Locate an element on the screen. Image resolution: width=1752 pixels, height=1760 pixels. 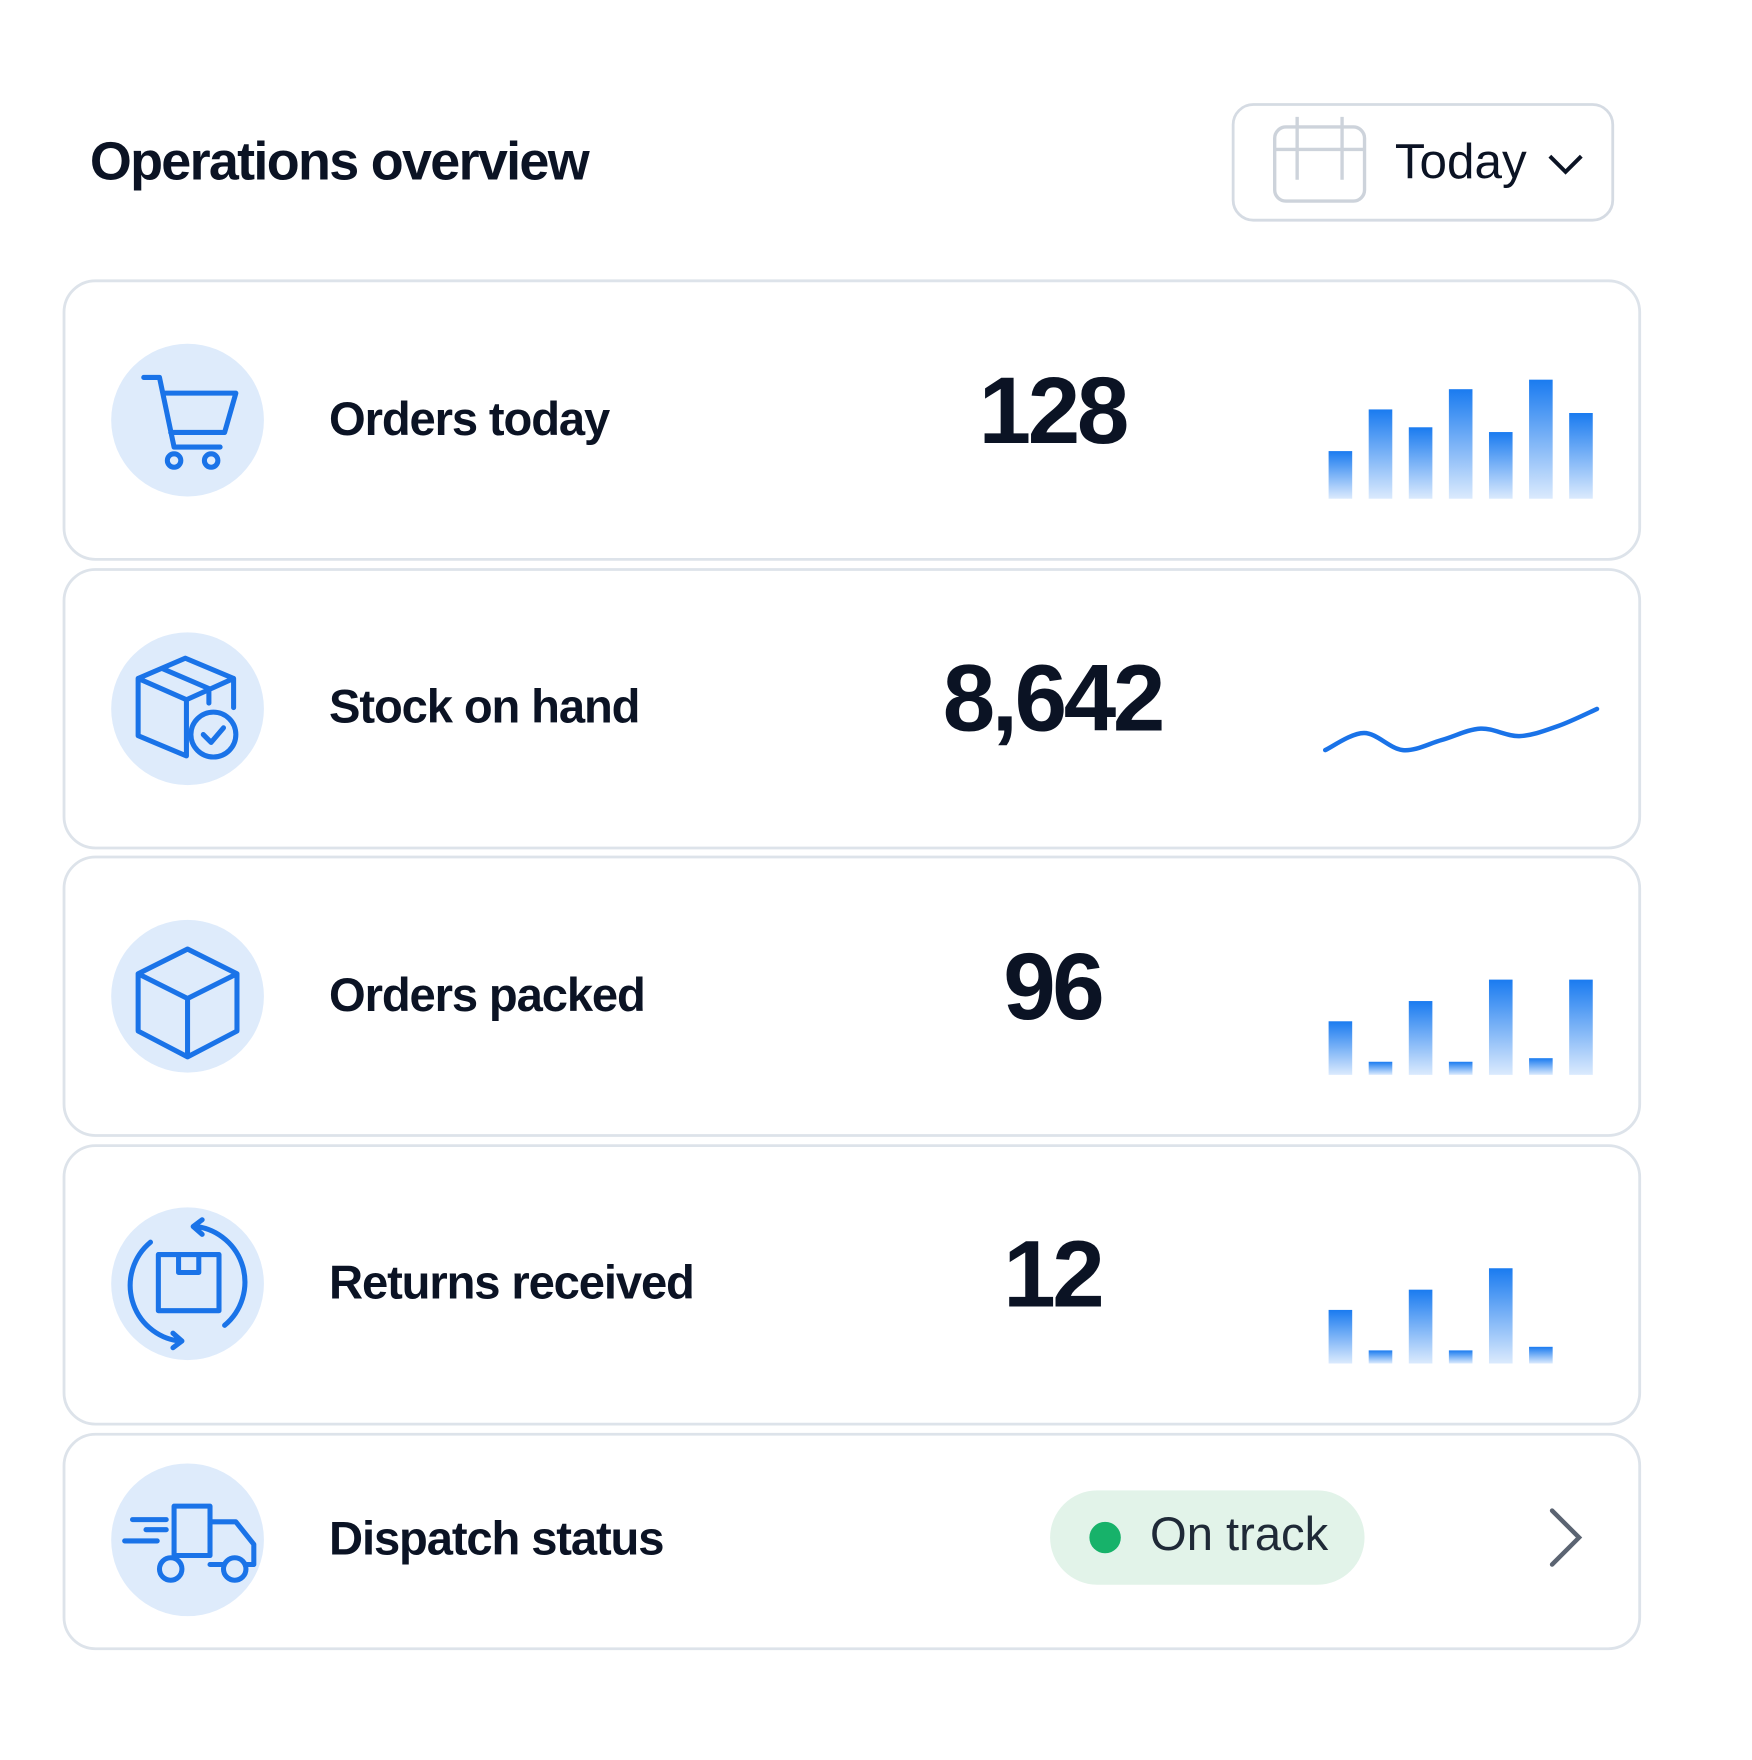
package-icon is located at coordinates (187, 996).